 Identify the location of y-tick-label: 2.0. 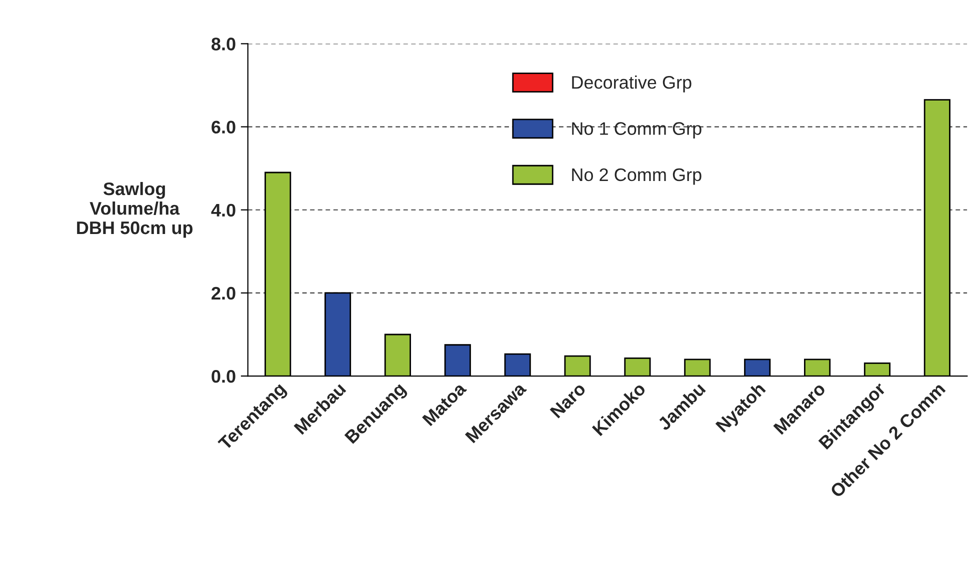
(224, 293).